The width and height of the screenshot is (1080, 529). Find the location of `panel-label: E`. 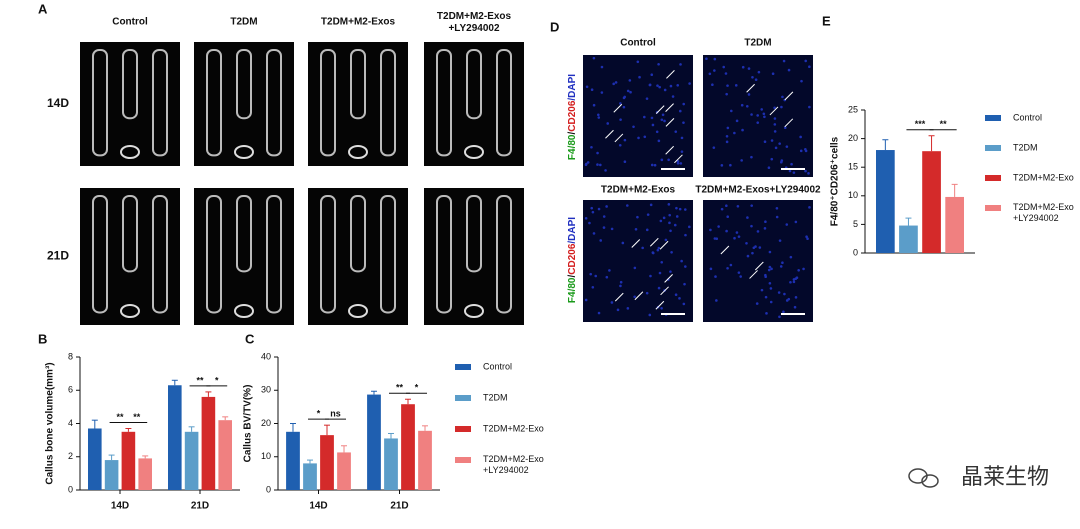

panel-label: E is located at coordinates (826, 20).